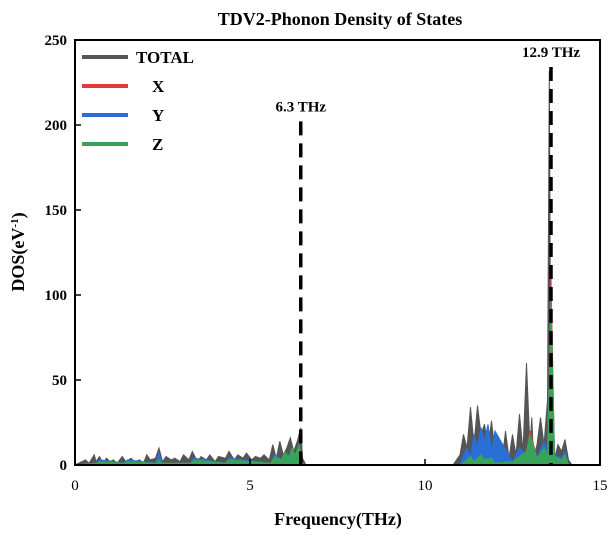 The image size is (611, 535). What do you see at coordinates (425, 486) in the screenshot?
I see `x-tick-label: 10` at bounding box center [425, 486].